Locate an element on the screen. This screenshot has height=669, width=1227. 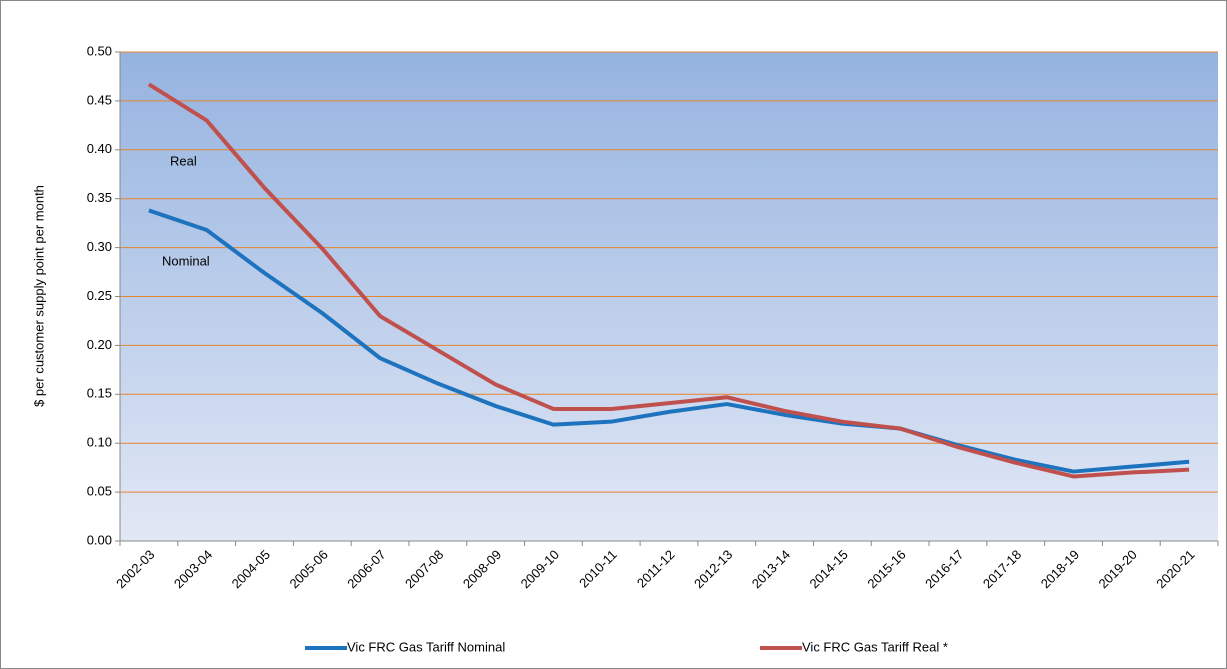
y-tick-label: 0.50 is located at coordinates (99, 50).